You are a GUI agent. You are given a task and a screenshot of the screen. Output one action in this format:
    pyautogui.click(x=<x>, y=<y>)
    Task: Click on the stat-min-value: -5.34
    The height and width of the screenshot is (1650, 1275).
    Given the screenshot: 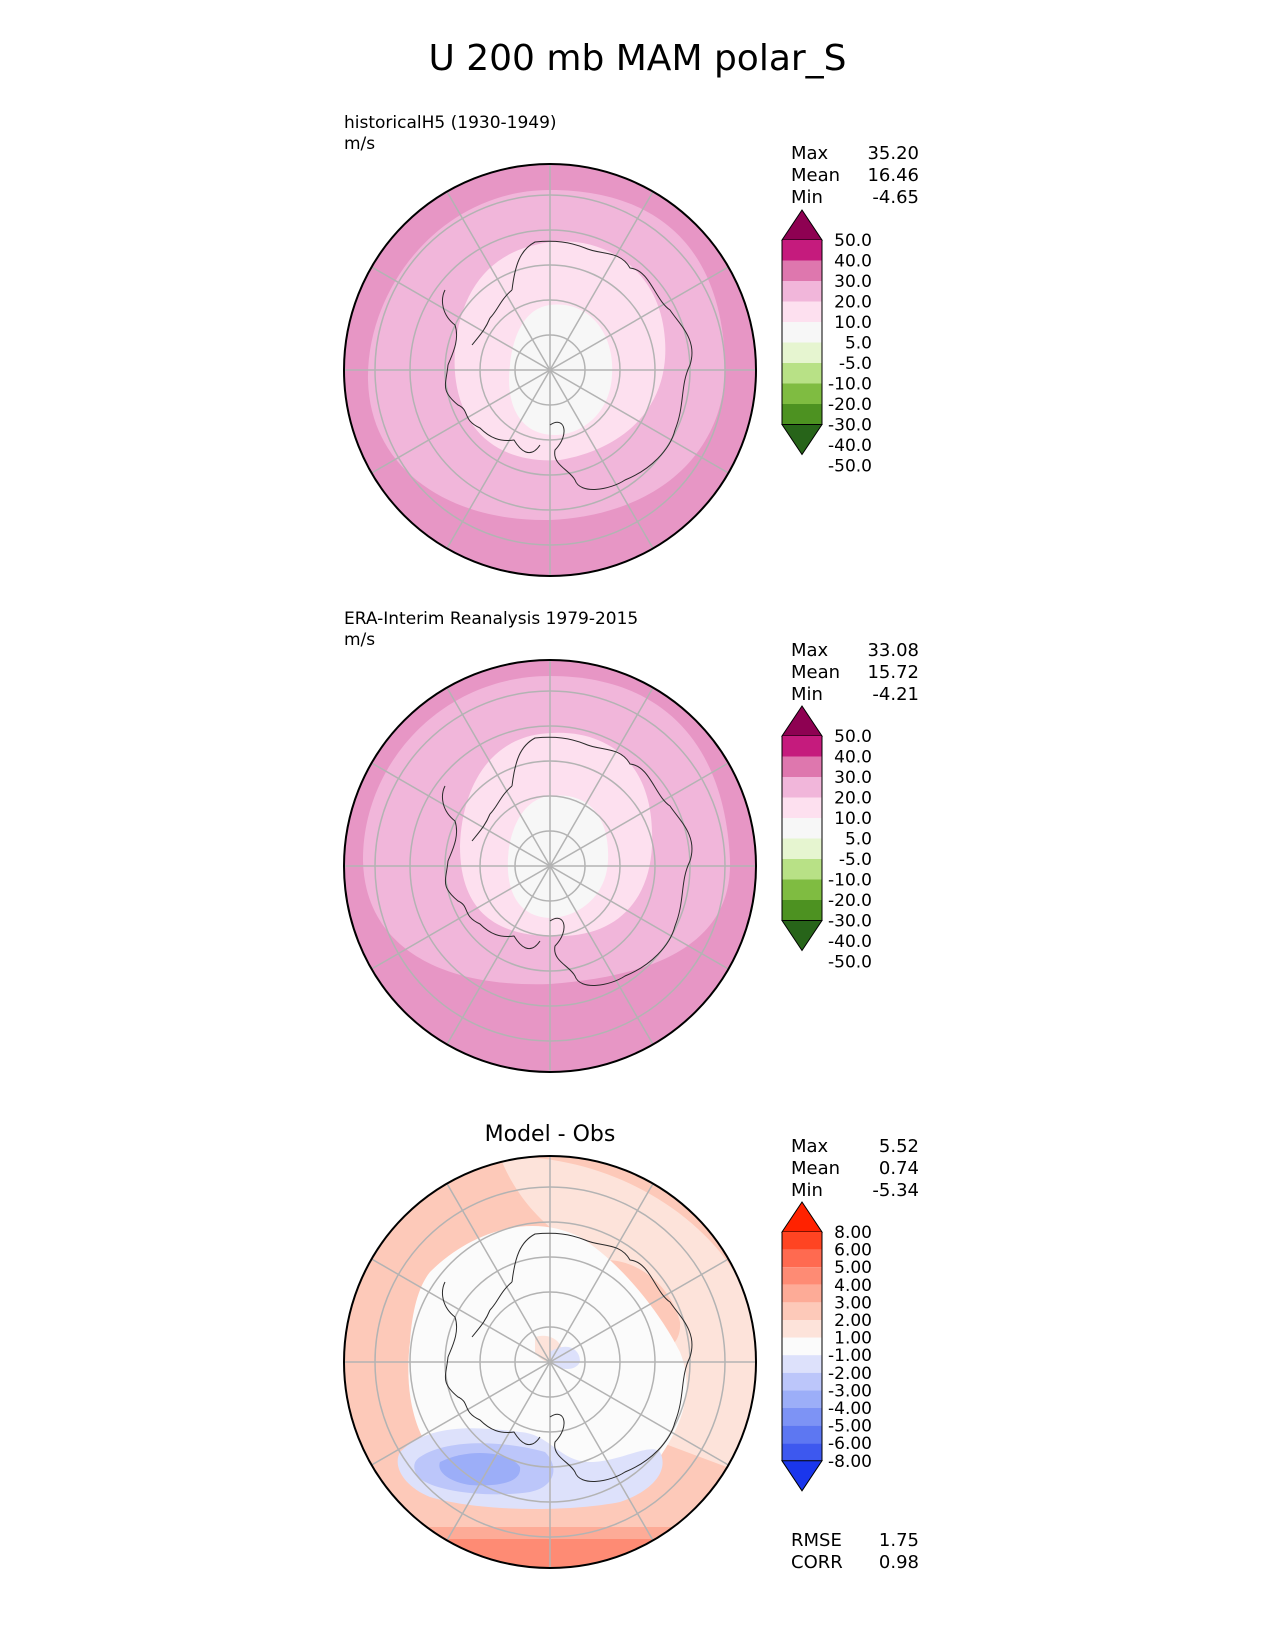 What is the action you would take?
    pyautogui.click(x=895, y=1190)
    